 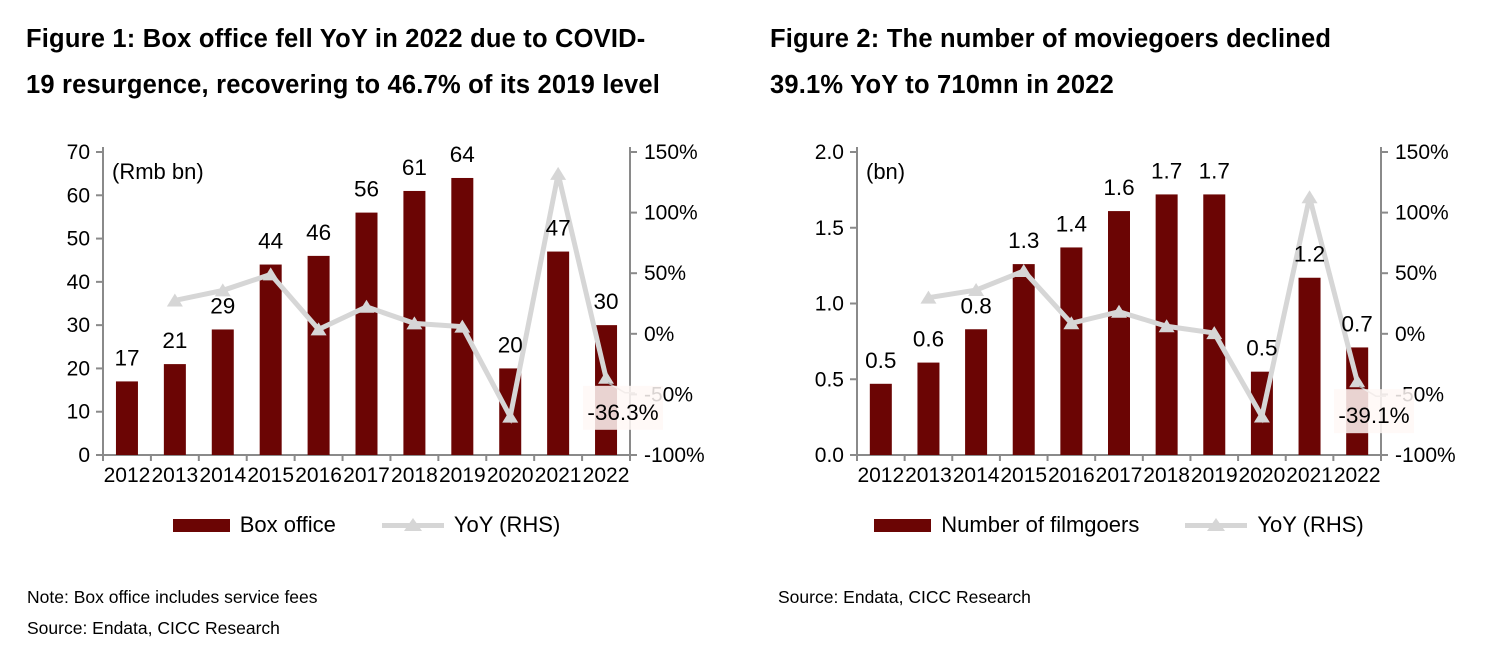 I want to click on left-axis-tick-label: 30, so click(x=78, y=325).